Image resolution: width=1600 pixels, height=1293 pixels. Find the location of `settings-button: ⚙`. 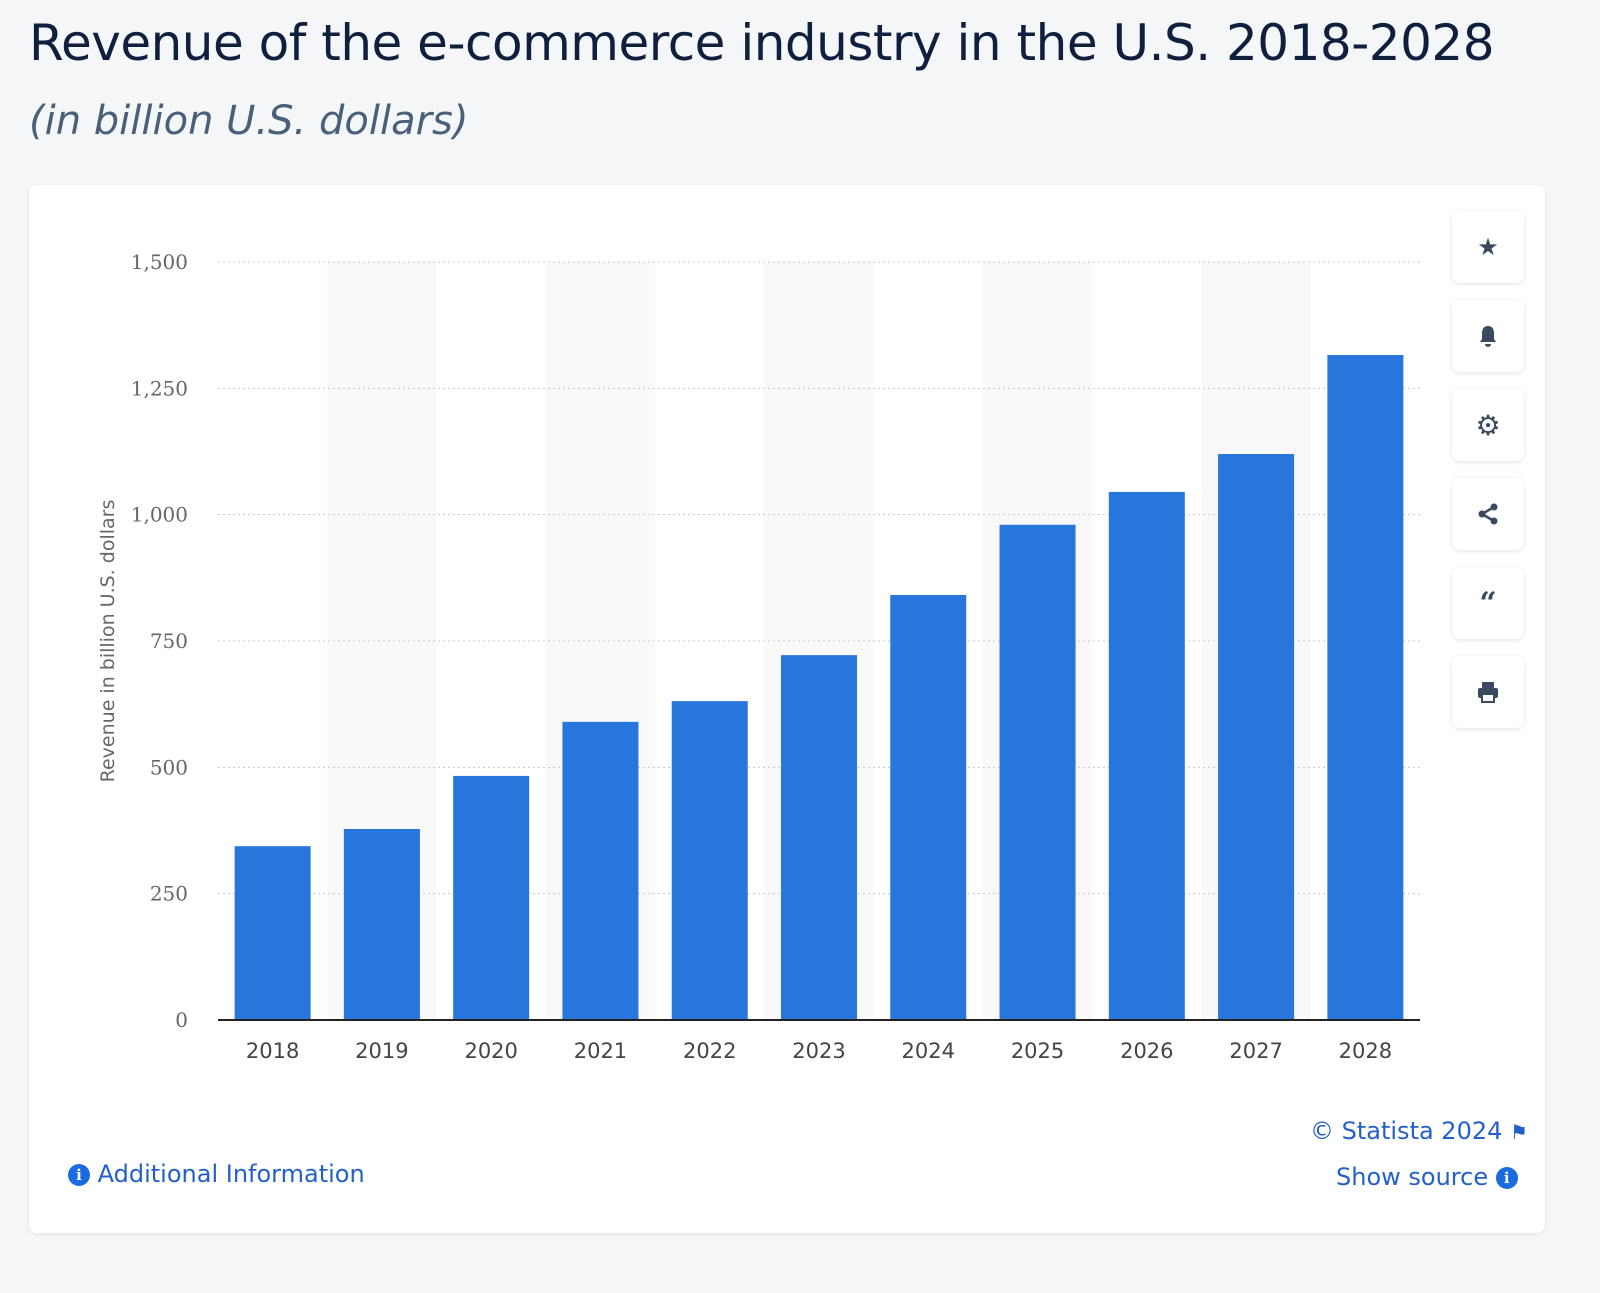

settings-button: ⚙ is located at coordinates (1488, 425).